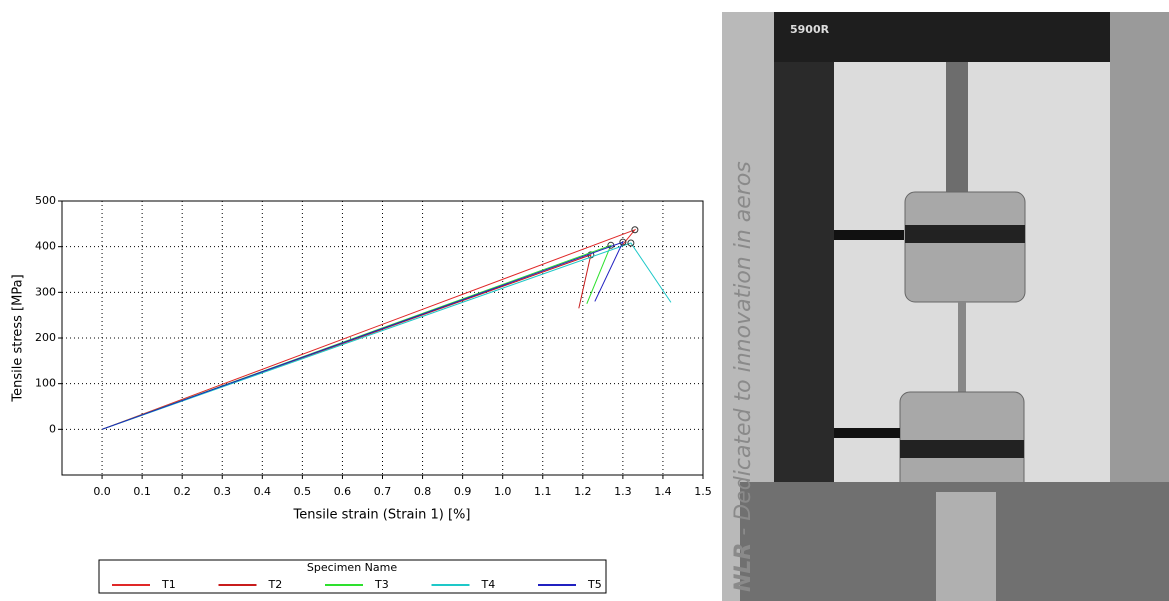 The height and width of the screenshot is (601, 1169). Describe the element at coordinates (957, 127) in the screenshot. I see `rod-top` at that location.